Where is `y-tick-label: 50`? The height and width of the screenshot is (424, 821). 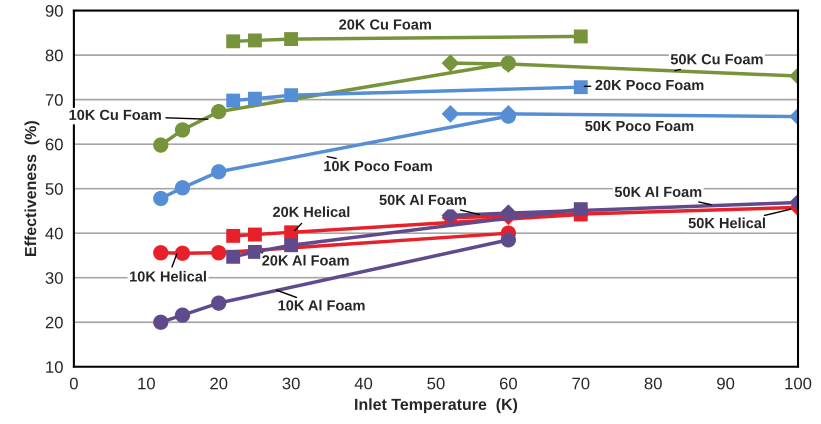
y-tick-label: 50 is located at coordinates (54, 189).